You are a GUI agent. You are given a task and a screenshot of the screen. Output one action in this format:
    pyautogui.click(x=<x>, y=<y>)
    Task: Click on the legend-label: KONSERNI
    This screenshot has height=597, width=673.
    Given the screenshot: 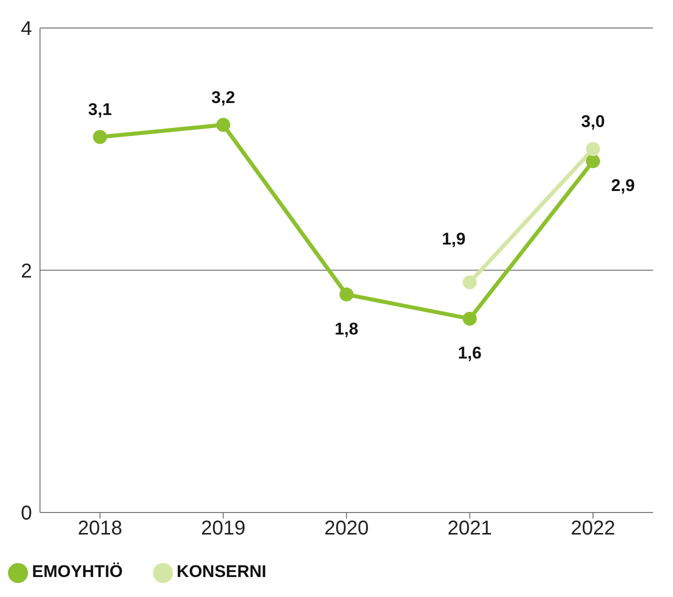 What is the action you would take?
    pyautogui.click(x=221, y=572)
    